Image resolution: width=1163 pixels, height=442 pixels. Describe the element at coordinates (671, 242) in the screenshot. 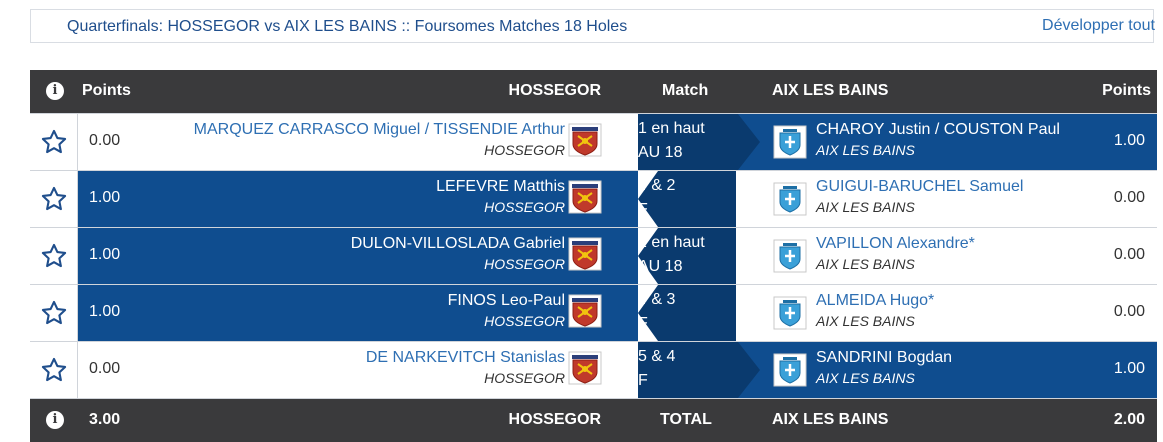

I see `match-score: 2 en haut` at that location.